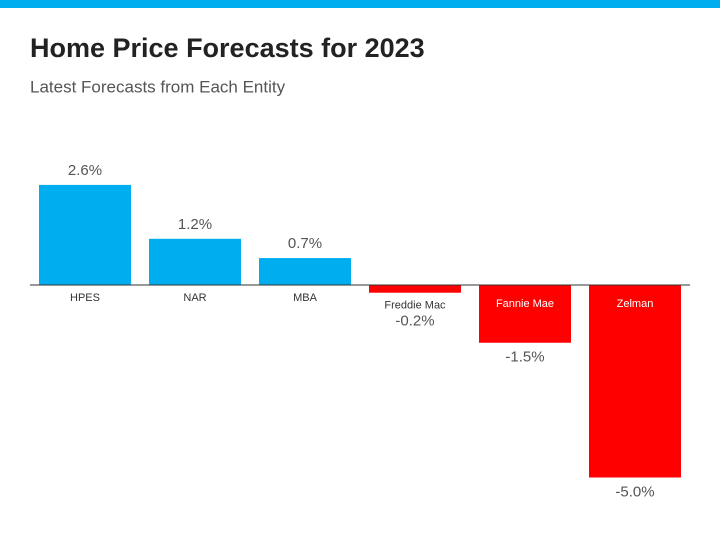  What do you see at coordinates (414, 321) in the screenshot?
I see `value-label: -0.2%` at bounding box center [414, 321].